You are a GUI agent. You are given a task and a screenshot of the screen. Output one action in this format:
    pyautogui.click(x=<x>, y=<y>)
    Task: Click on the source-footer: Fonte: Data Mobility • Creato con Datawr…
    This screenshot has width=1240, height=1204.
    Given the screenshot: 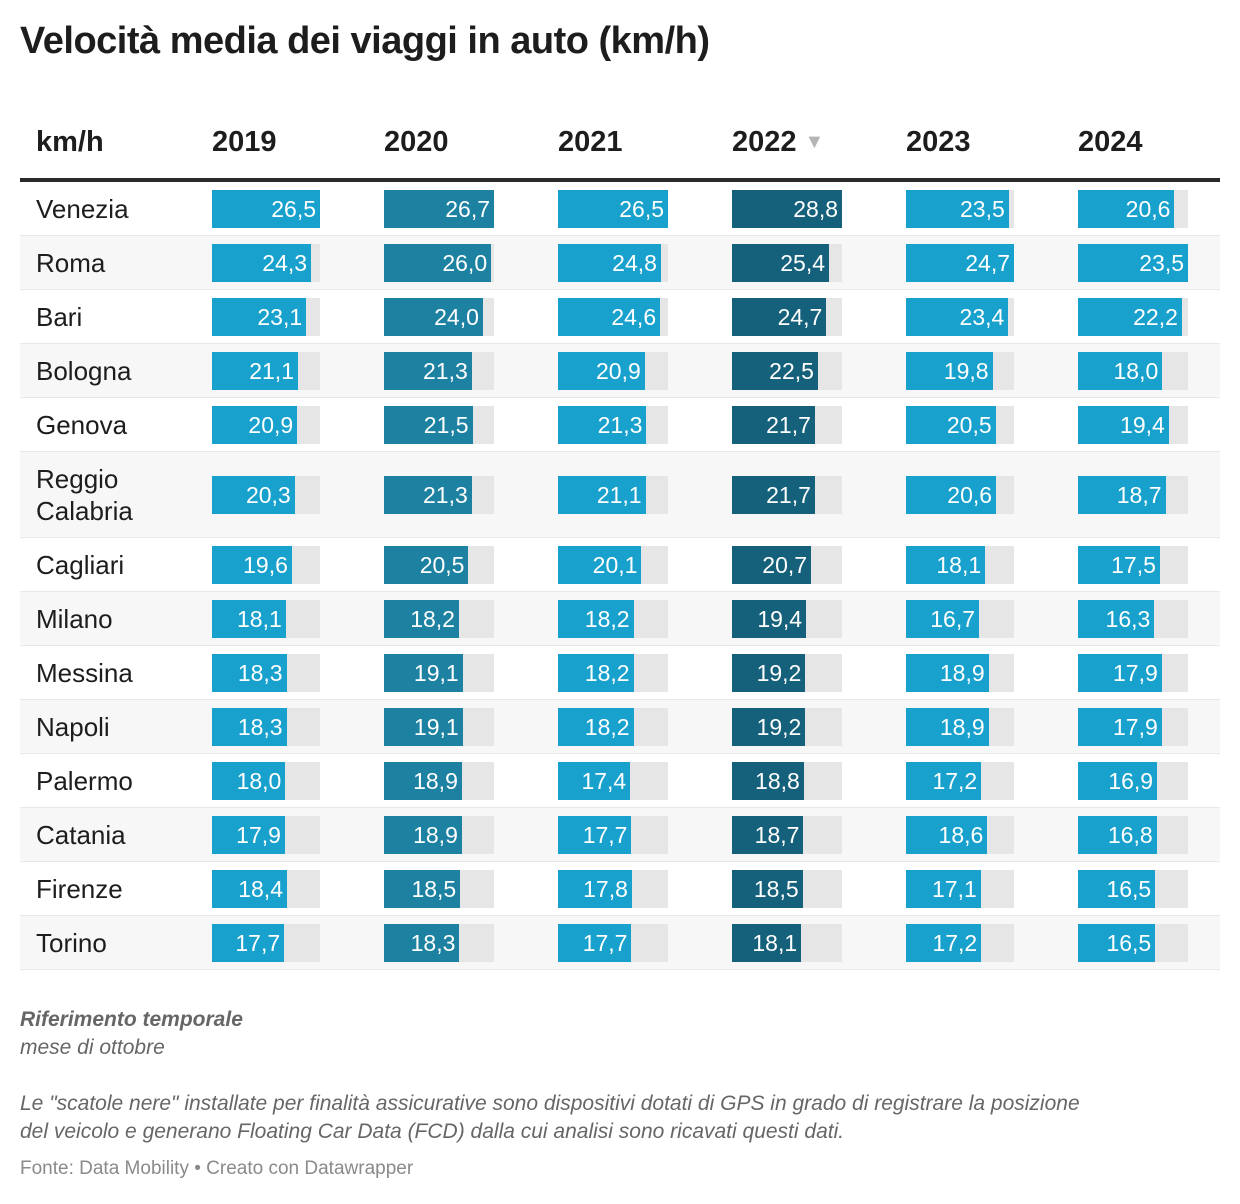 What is the action you would take?
    pyautogui.click(x=217, y=1168)
    